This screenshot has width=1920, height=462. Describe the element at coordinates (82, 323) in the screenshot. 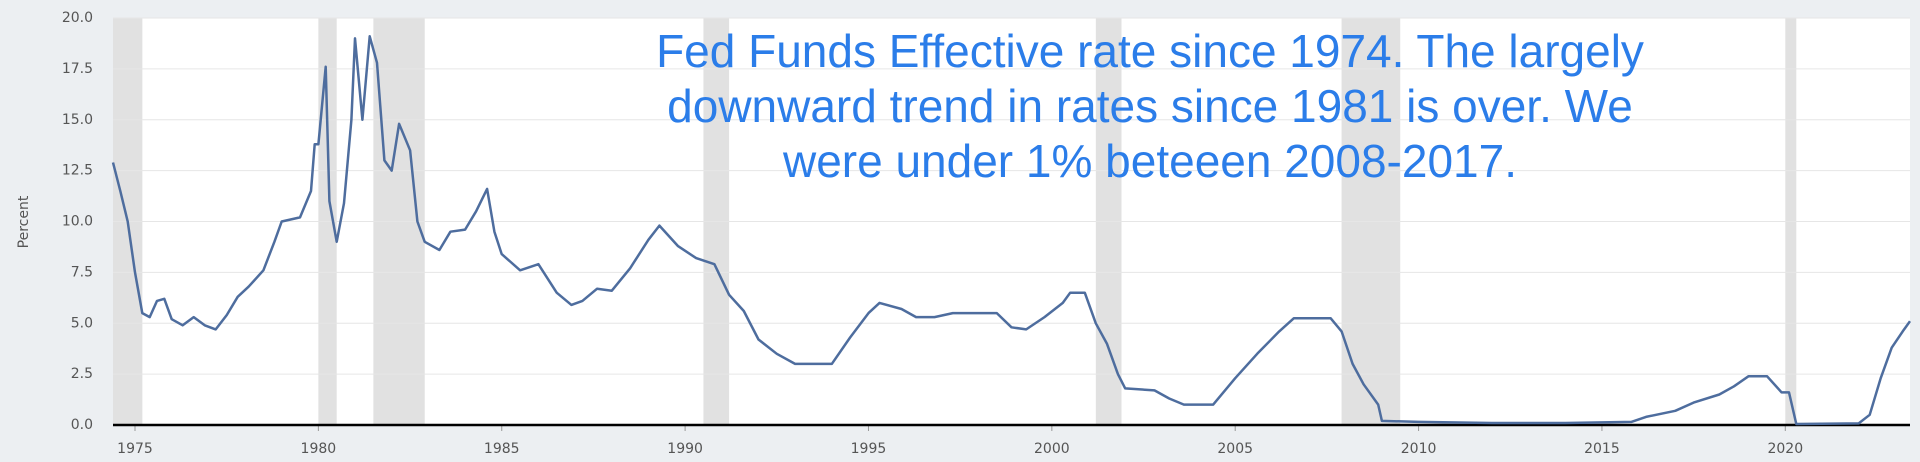

I see `y-tick-label: 5.0` at that location.